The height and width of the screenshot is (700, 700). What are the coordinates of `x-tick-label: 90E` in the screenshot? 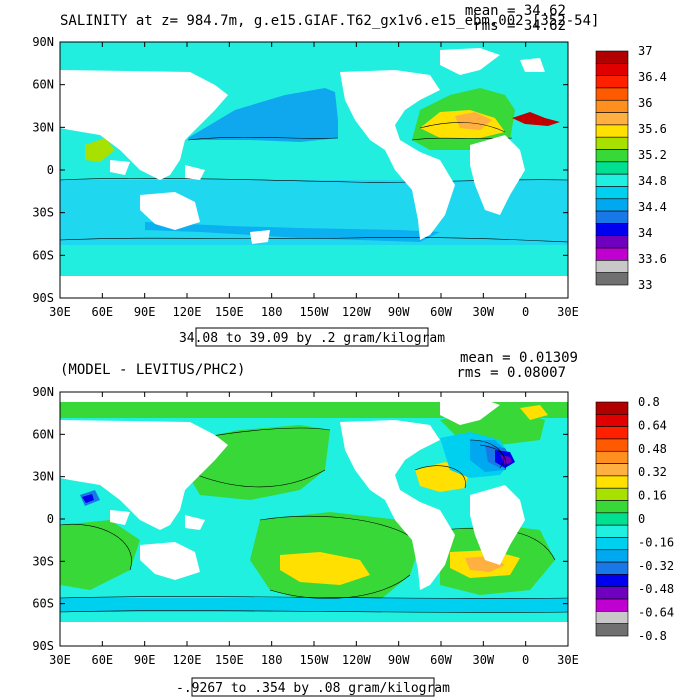 It's located at (145, 660).